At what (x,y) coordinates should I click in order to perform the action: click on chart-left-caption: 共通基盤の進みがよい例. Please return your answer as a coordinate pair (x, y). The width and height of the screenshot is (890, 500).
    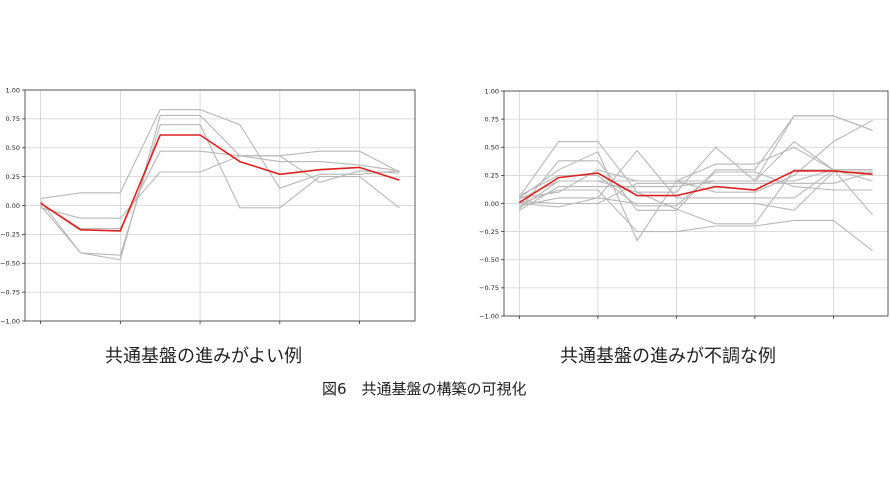
    Looking at the image, I should click on (204, 356).